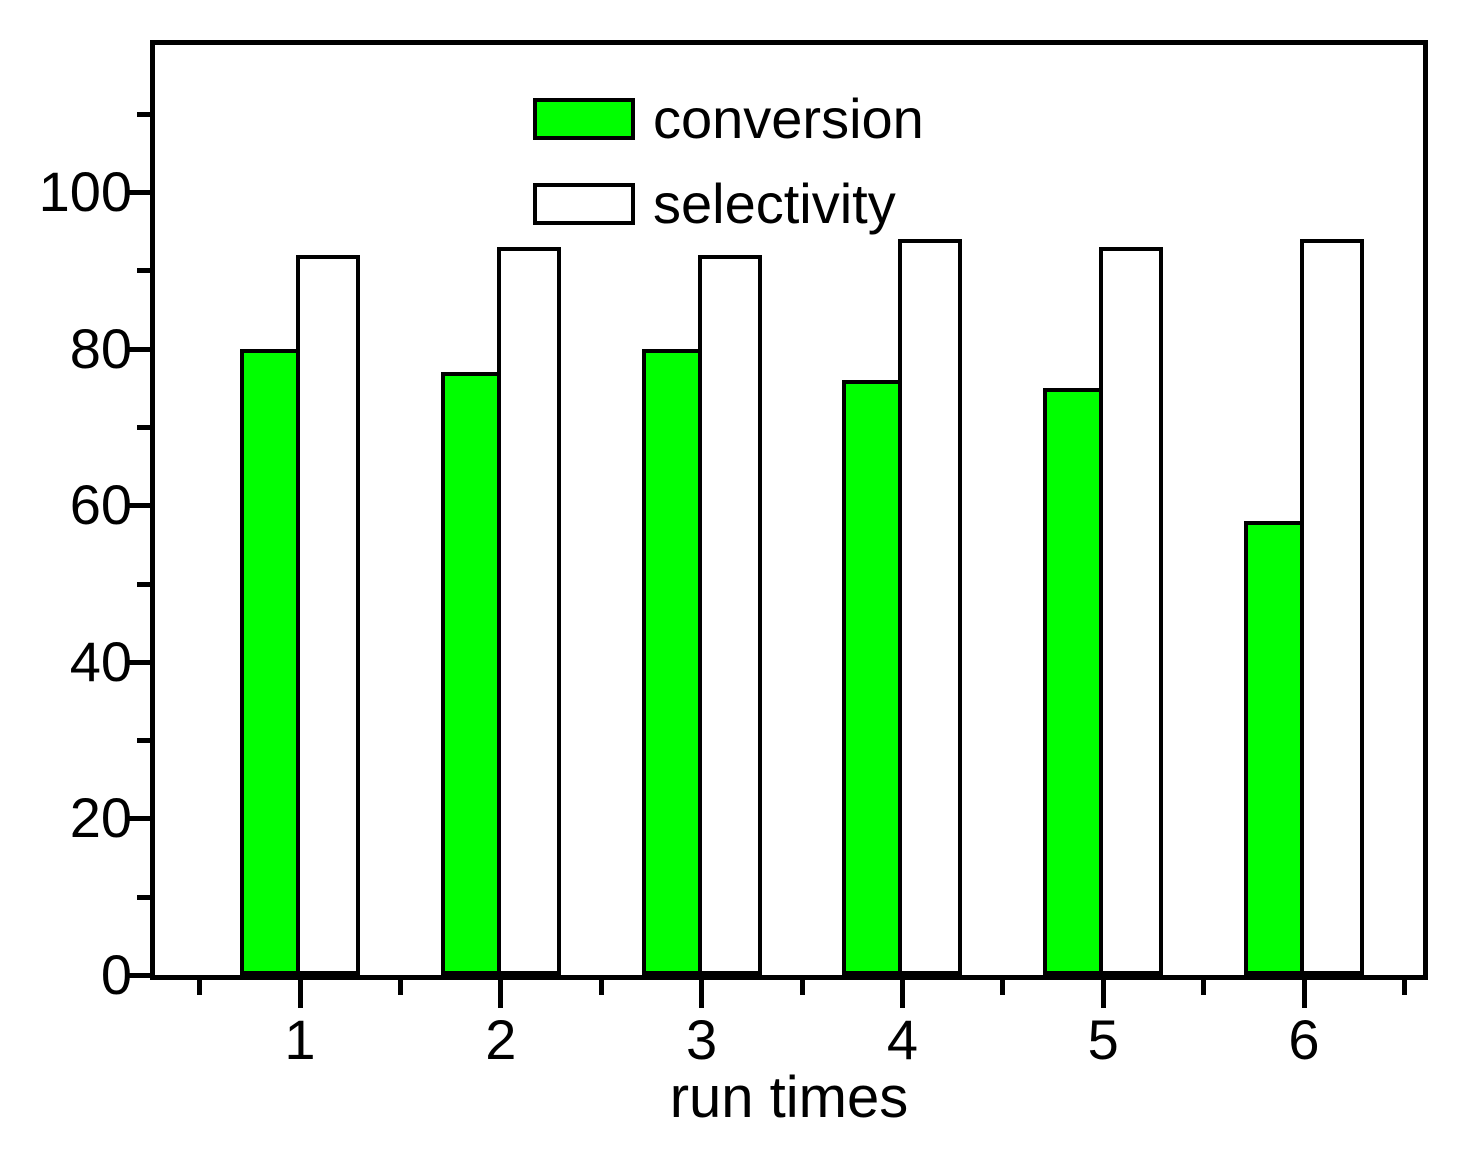 The width and height of the screenshot is (1463, 1158). I want to click on legend-swatch-selectivity, so click(584, 204).